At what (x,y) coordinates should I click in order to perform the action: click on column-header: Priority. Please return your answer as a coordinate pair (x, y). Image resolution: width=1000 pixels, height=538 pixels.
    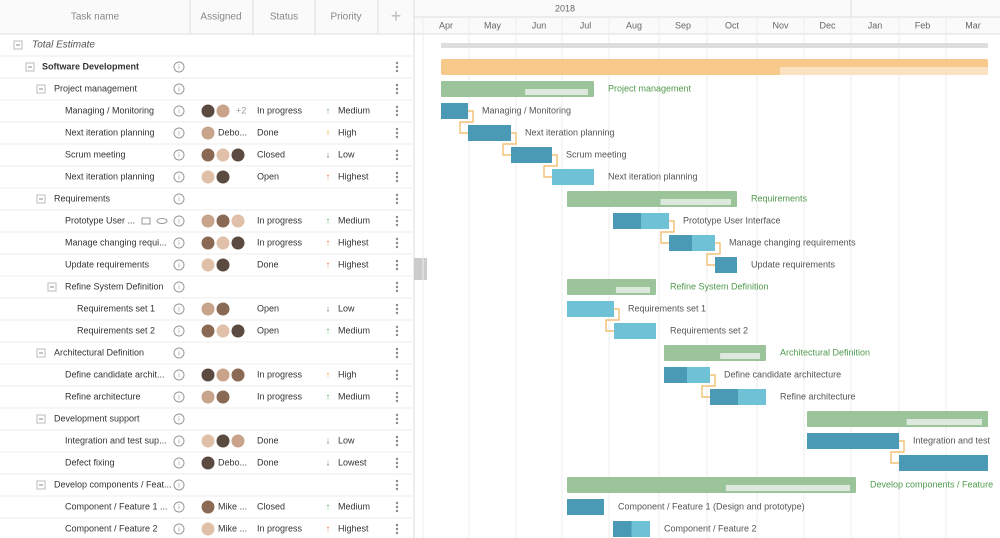
    Looking at the image, I should click on (345, 17).